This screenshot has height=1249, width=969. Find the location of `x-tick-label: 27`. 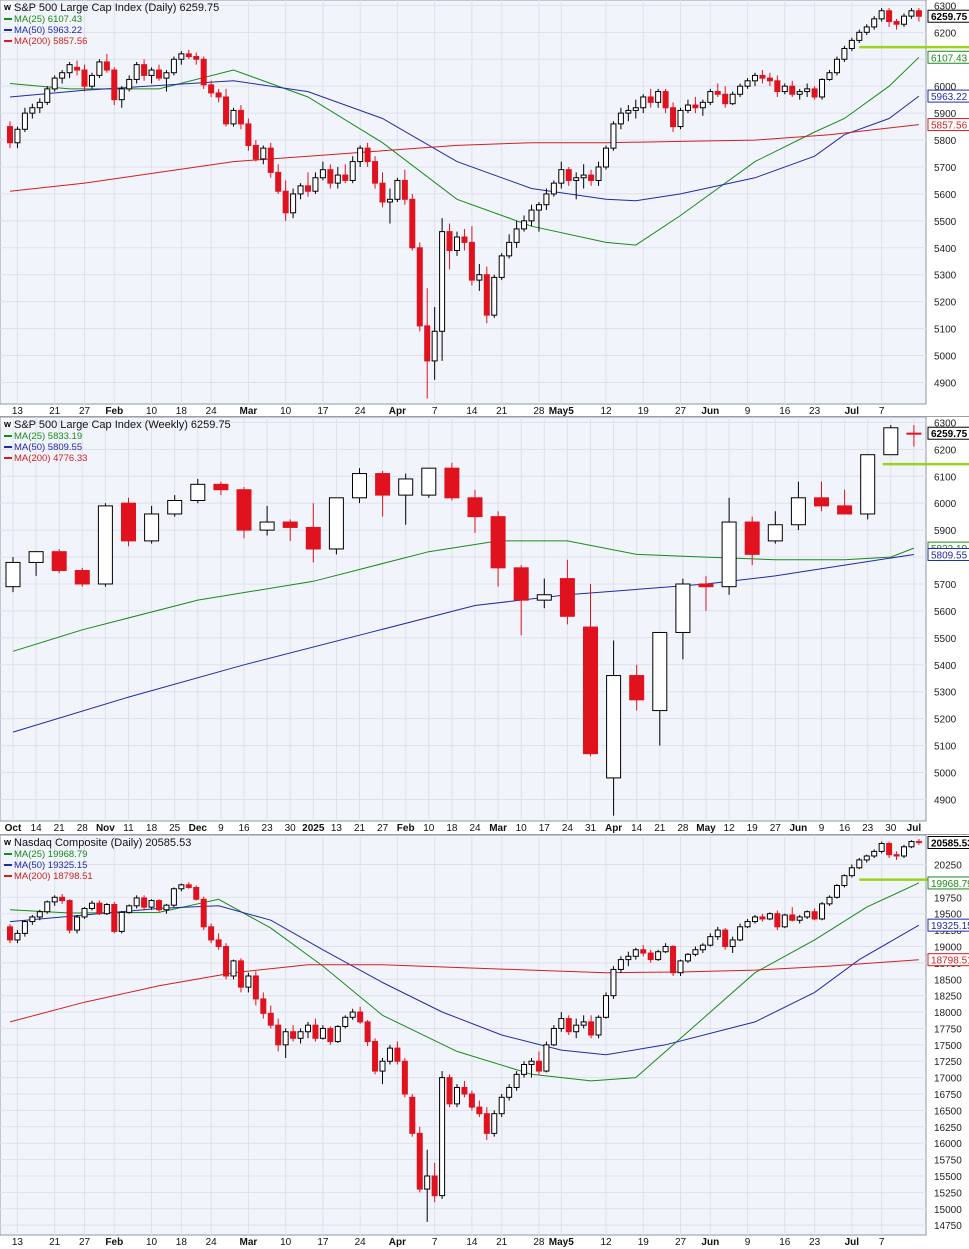

x-tick-label: 27 is located at coordinates (776, 828).